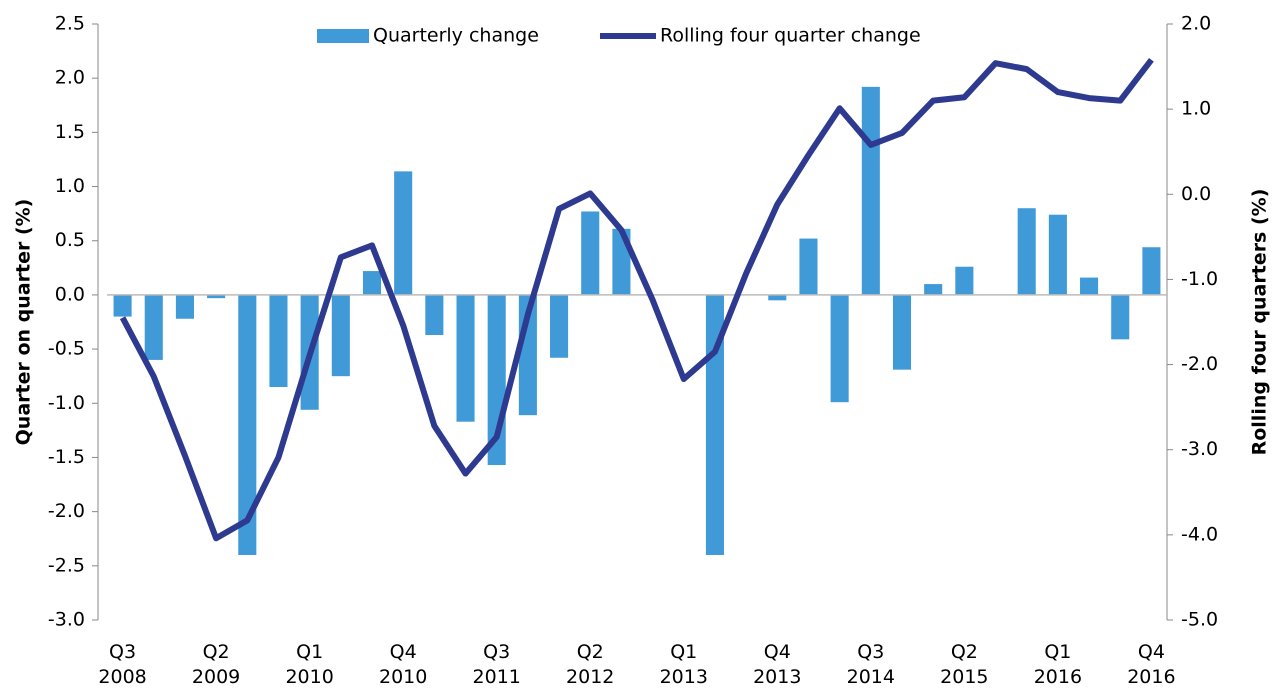 The height and width of the screenshot is (695, 1284). I want to click on y-tick-label: 0.0, so click(70, 294).